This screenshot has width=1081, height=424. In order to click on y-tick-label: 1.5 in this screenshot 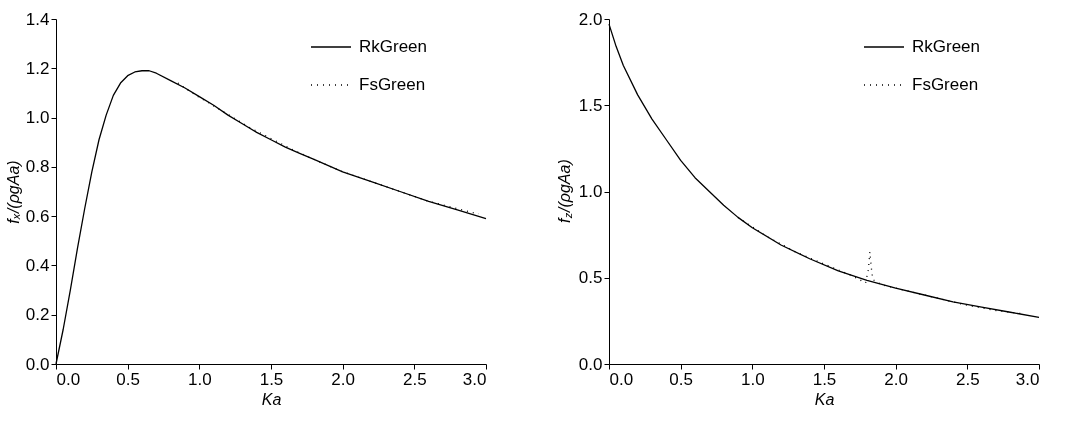, I will do `click(590, 105)`.